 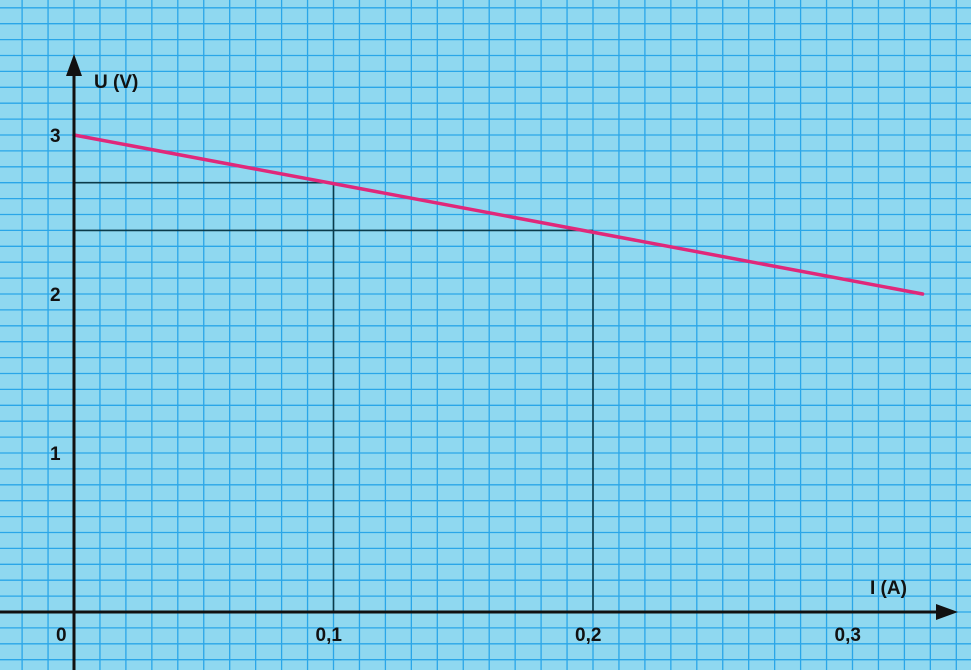 I want to click on x-tick-label: 0,3, so click(x=848, y=635).